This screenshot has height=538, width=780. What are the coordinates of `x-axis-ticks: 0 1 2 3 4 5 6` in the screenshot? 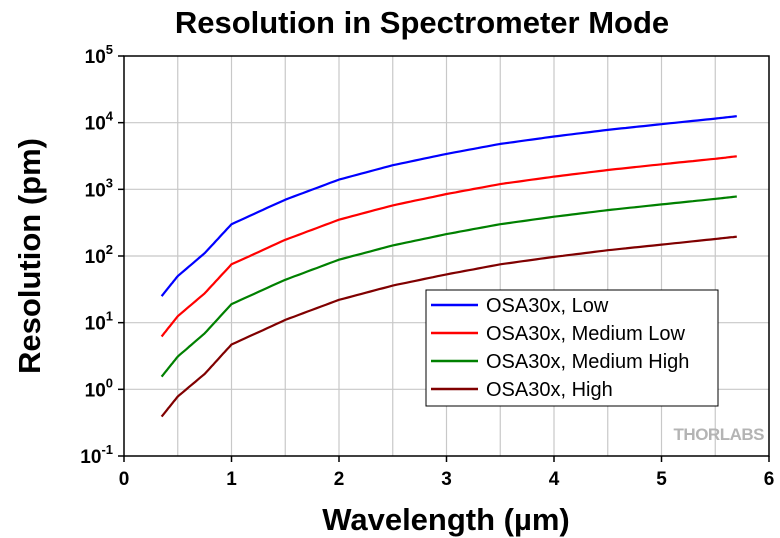 It's located at (447, 473).